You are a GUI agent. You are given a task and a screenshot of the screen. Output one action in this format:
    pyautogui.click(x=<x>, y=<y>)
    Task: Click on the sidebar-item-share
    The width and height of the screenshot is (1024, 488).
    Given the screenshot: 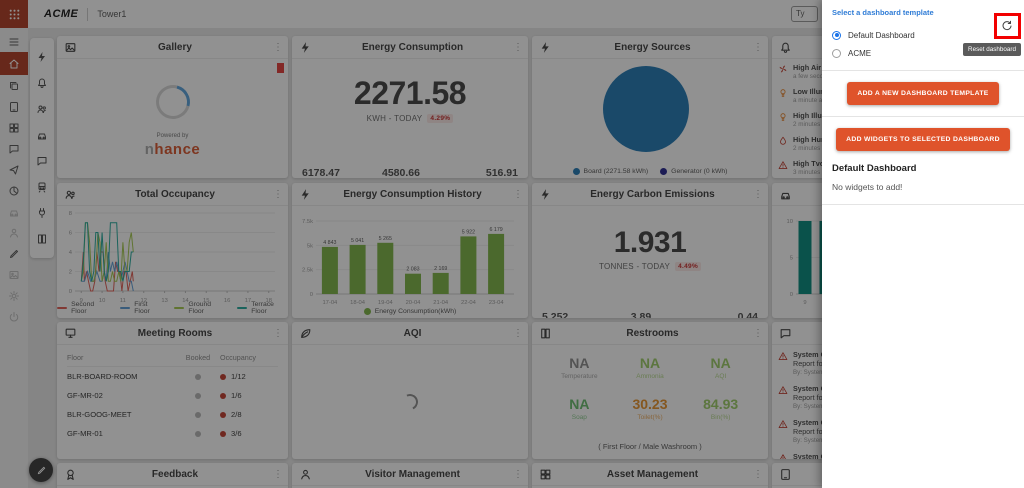 What is the action you would take?
    pyautogui.click(x=14, y=169)
    